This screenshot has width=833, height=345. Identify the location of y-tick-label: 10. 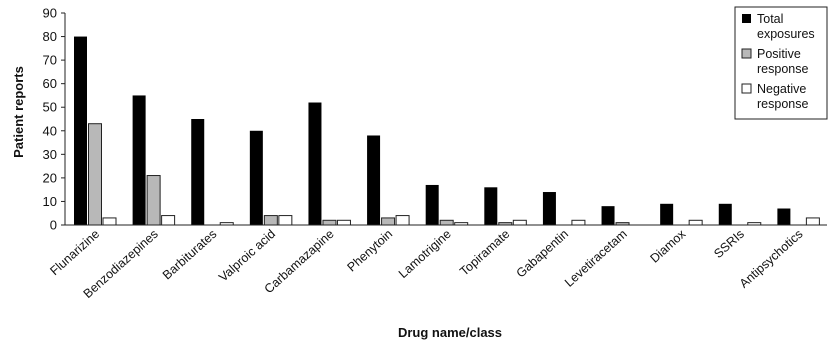
(50, 201).